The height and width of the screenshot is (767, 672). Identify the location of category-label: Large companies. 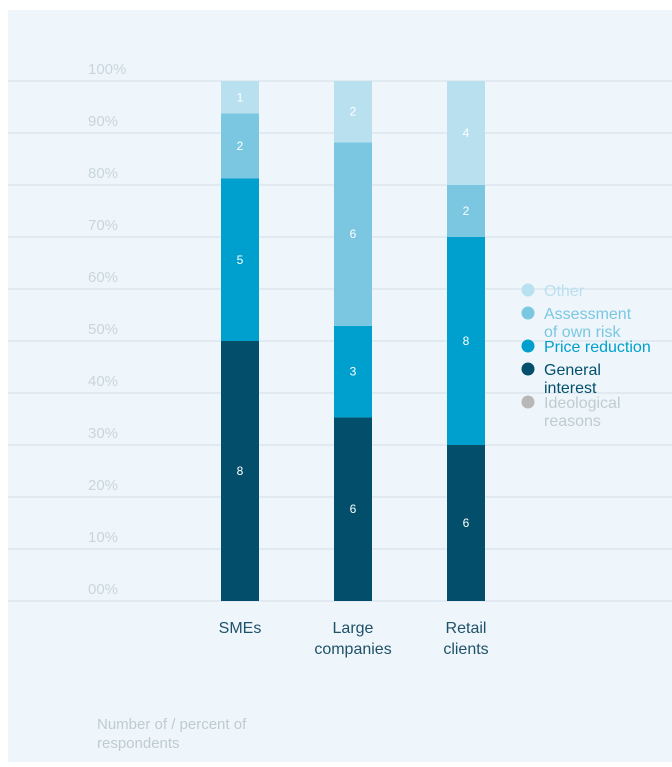
(352, 639).